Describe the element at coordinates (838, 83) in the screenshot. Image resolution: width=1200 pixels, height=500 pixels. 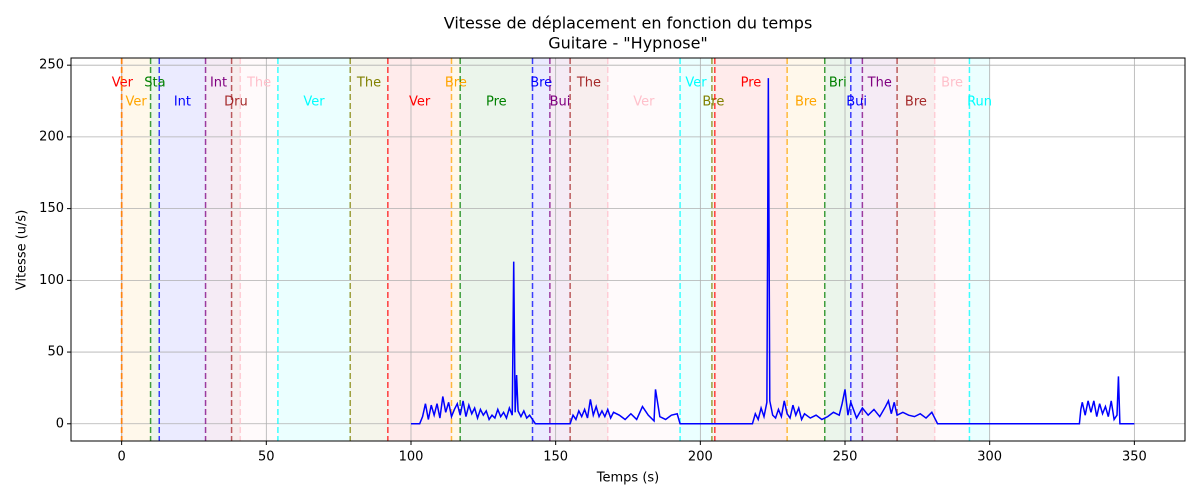
I see `section-label: Bri` at that location.